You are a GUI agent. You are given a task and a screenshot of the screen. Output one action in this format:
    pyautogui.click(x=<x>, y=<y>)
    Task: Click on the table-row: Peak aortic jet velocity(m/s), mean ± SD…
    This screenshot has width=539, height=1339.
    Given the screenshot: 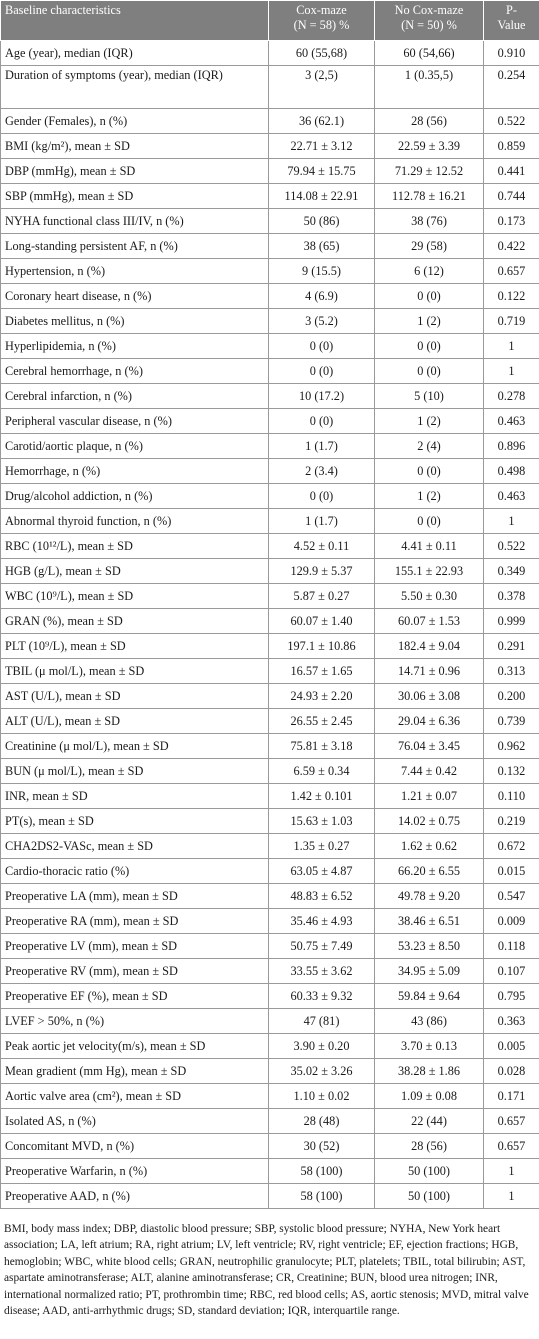 What is the action you would take?
    pyautogui.click(x=269, y=1046)
    